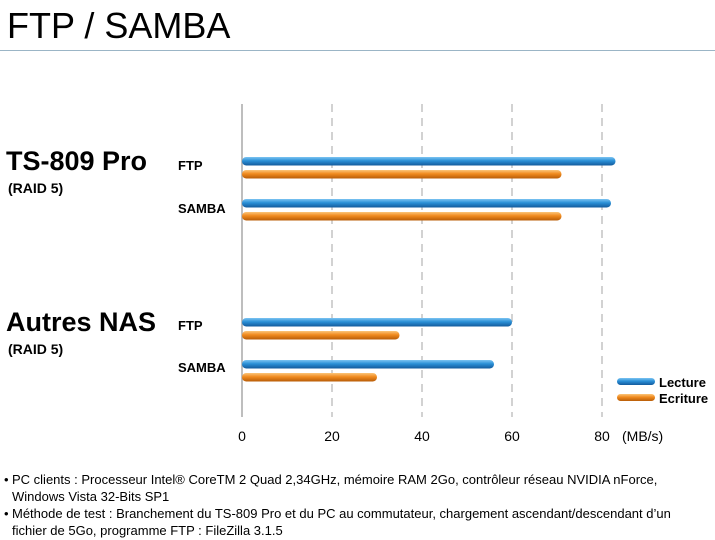  What do you see at coordinates (36, 349) in the screenshot?
I see `group-sub-autres-nas: (RAID 5)` at bounding box center [36, 349].